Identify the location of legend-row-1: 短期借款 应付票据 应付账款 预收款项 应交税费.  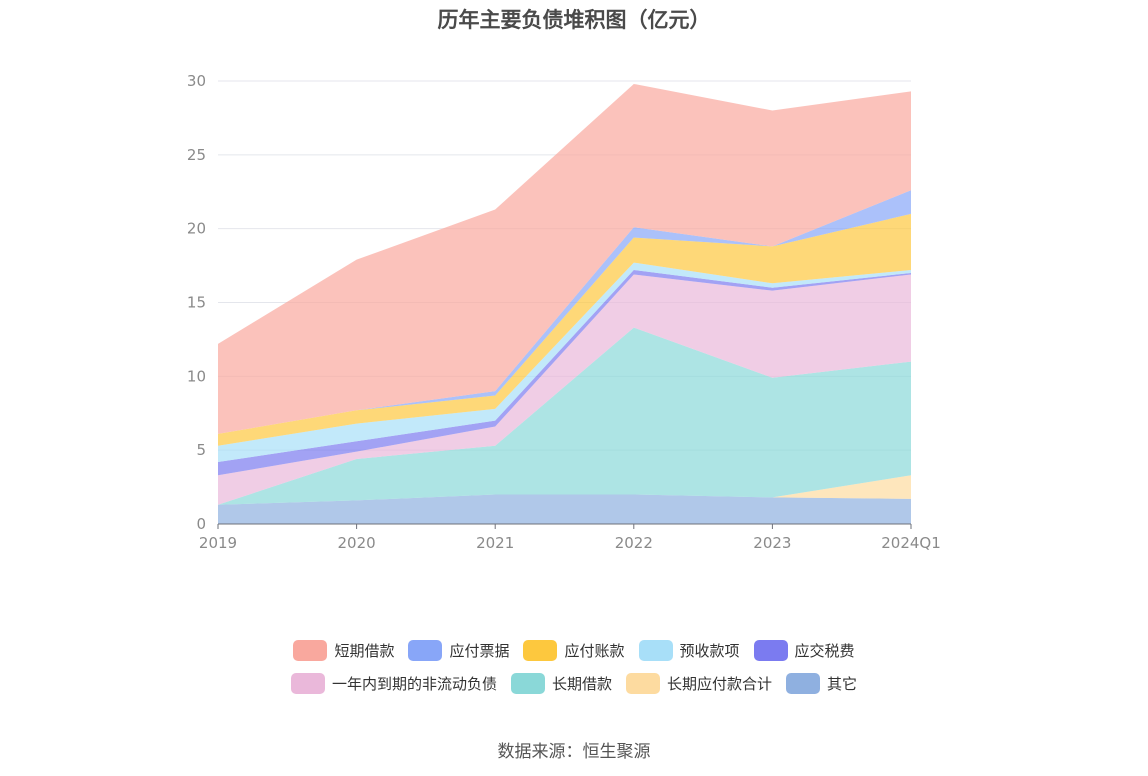
(574, 650).